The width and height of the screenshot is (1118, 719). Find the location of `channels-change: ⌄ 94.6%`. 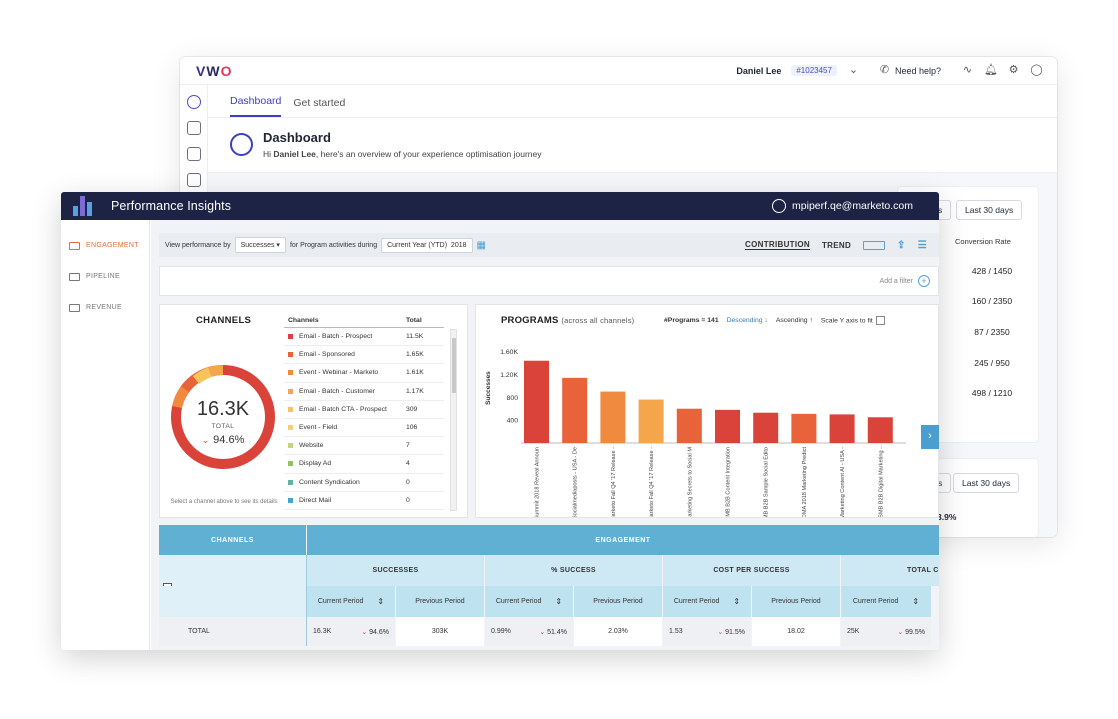

channels-change: ⌄ 94.6% is located at coordinates (223, 440).